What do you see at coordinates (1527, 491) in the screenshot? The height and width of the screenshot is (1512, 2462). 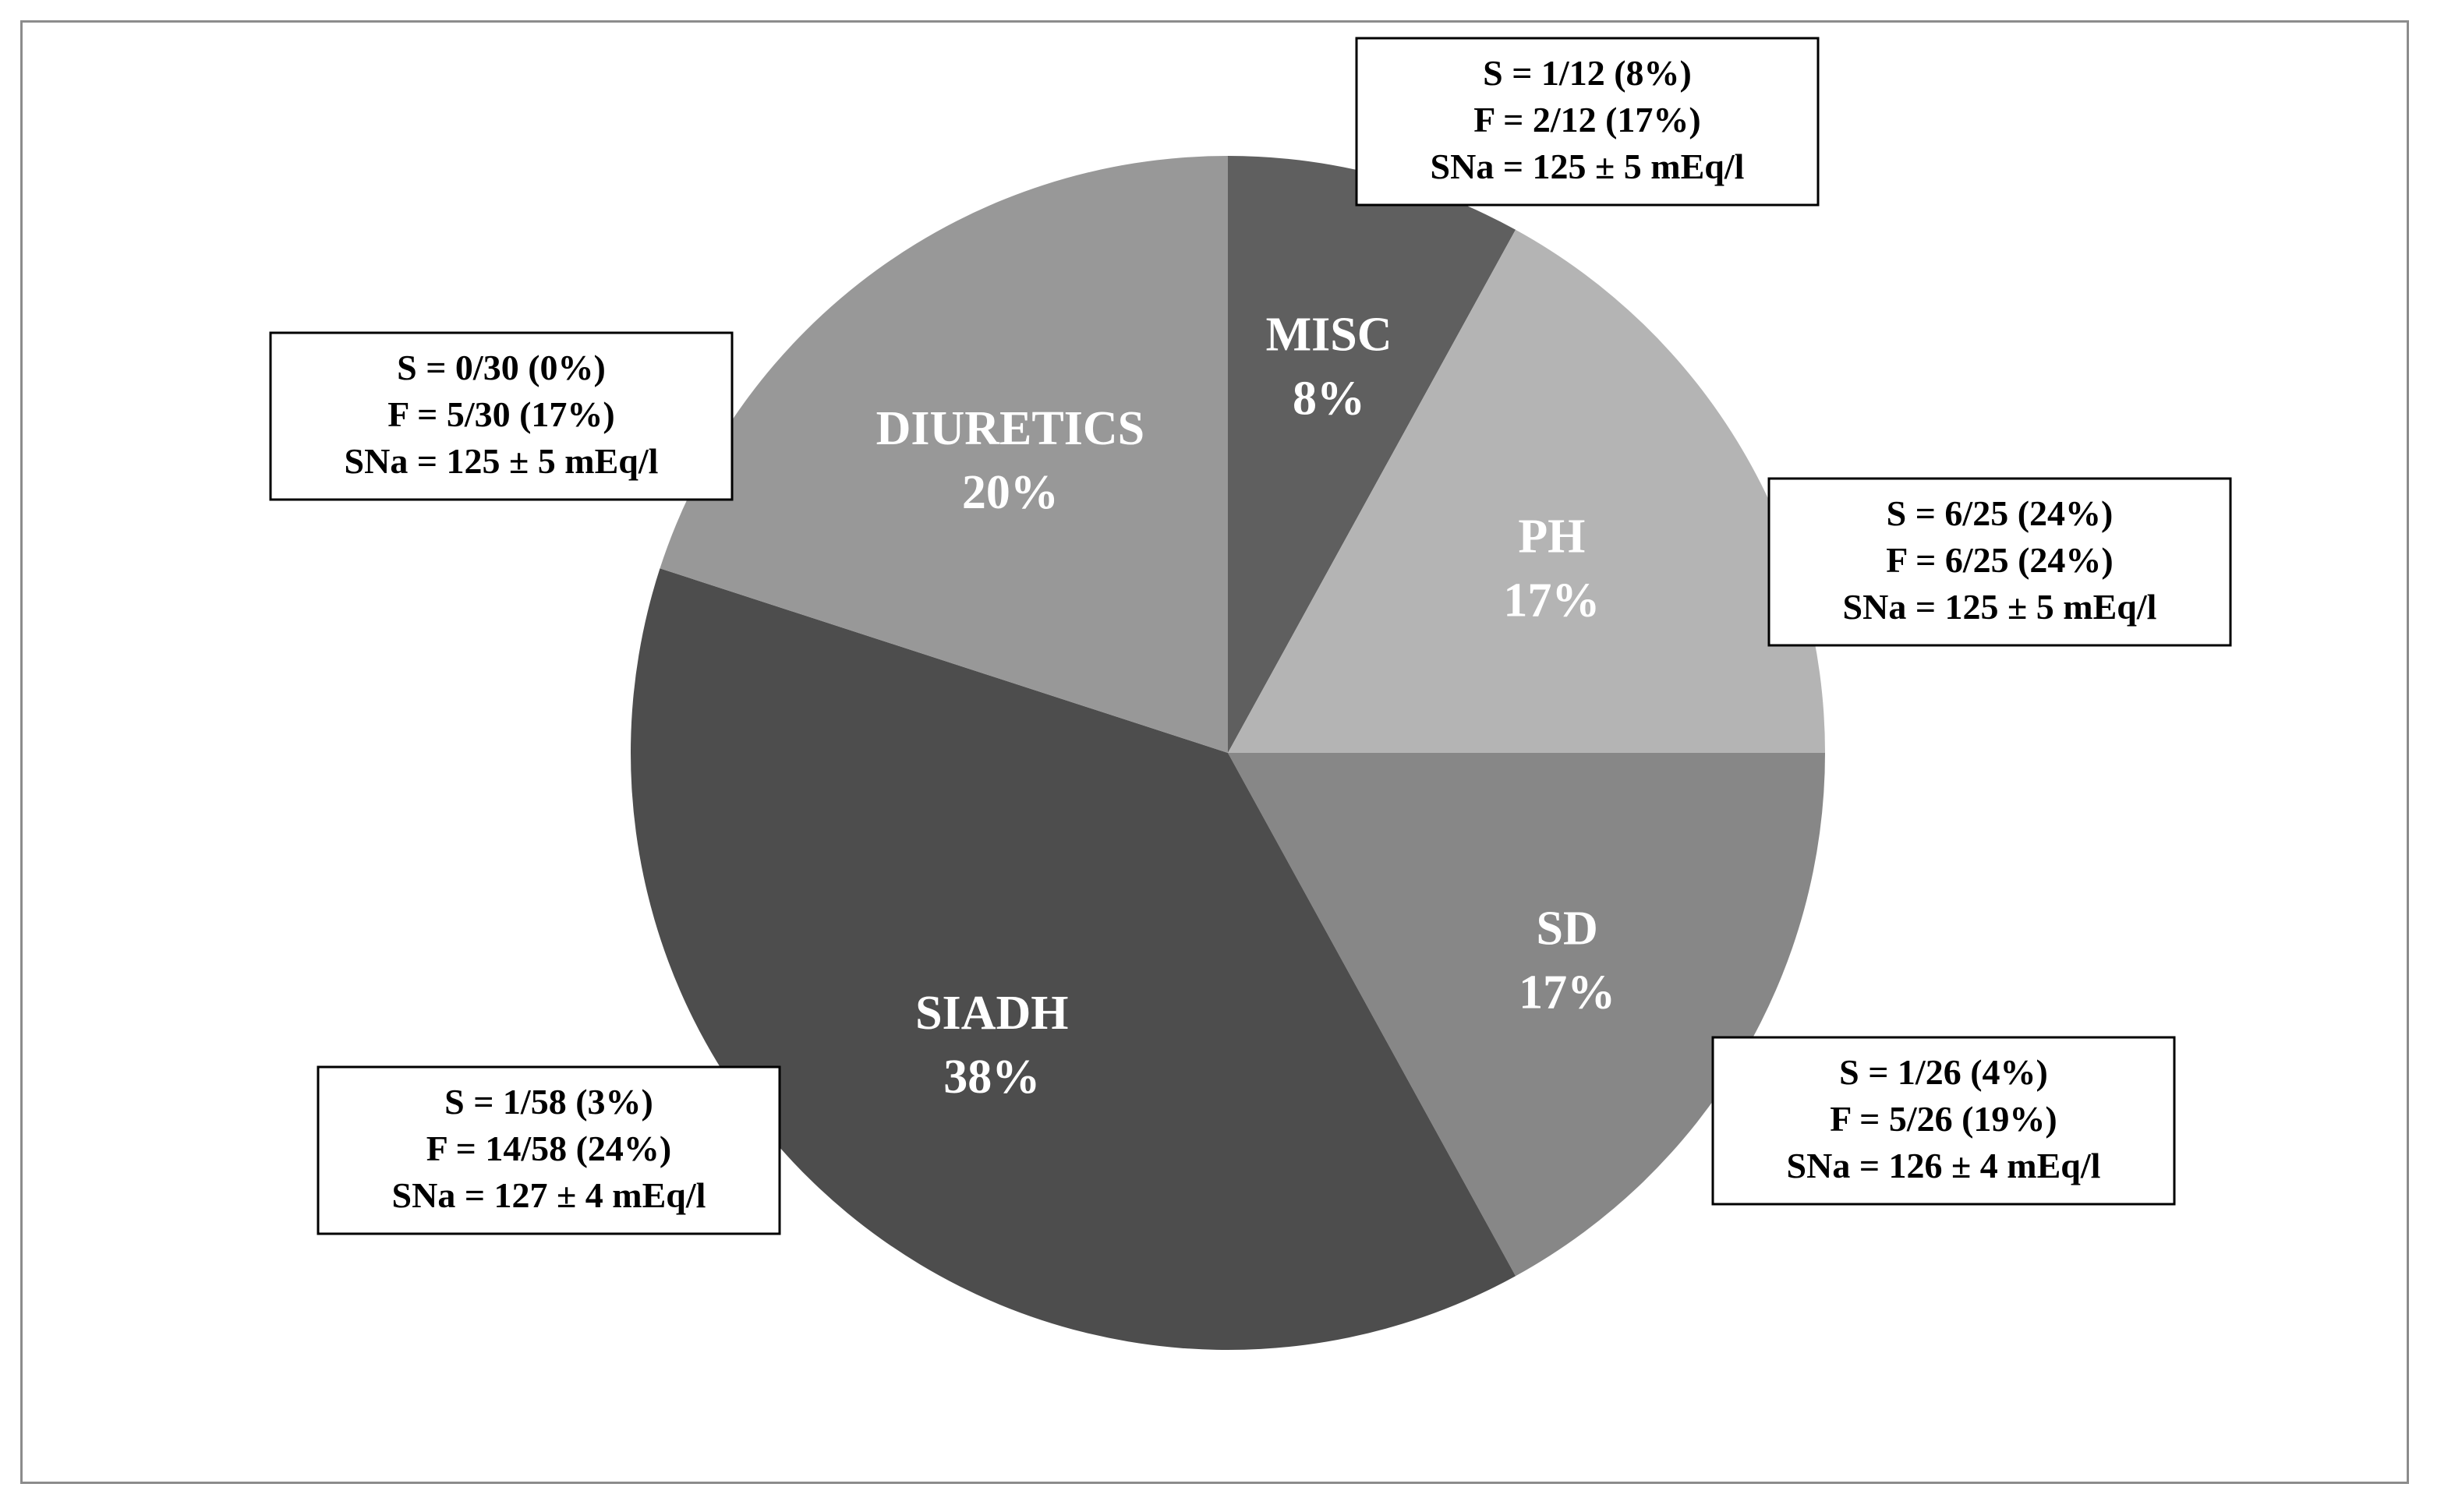 I see `pie-slice-ph` at bounding box center [1527, 491].